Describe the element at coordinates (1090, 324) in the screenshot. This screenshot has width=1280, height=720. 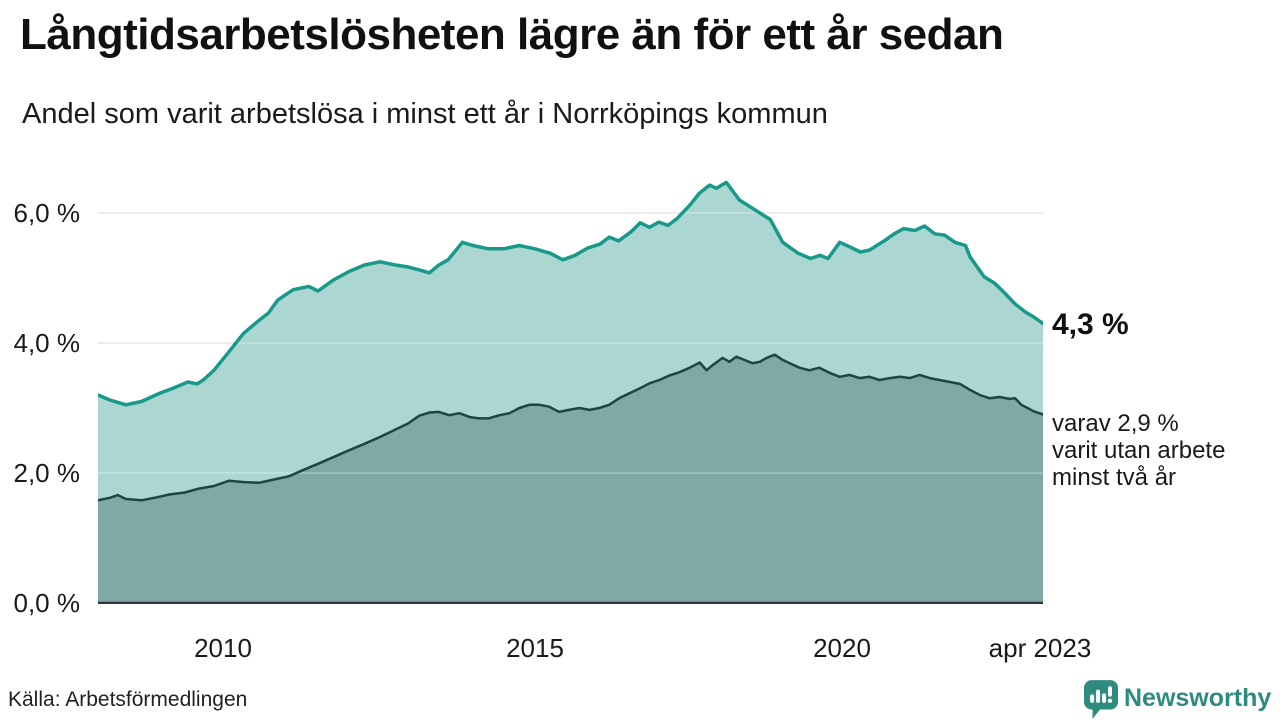
I see `series-end-value-label: 4,3 %` at that location.